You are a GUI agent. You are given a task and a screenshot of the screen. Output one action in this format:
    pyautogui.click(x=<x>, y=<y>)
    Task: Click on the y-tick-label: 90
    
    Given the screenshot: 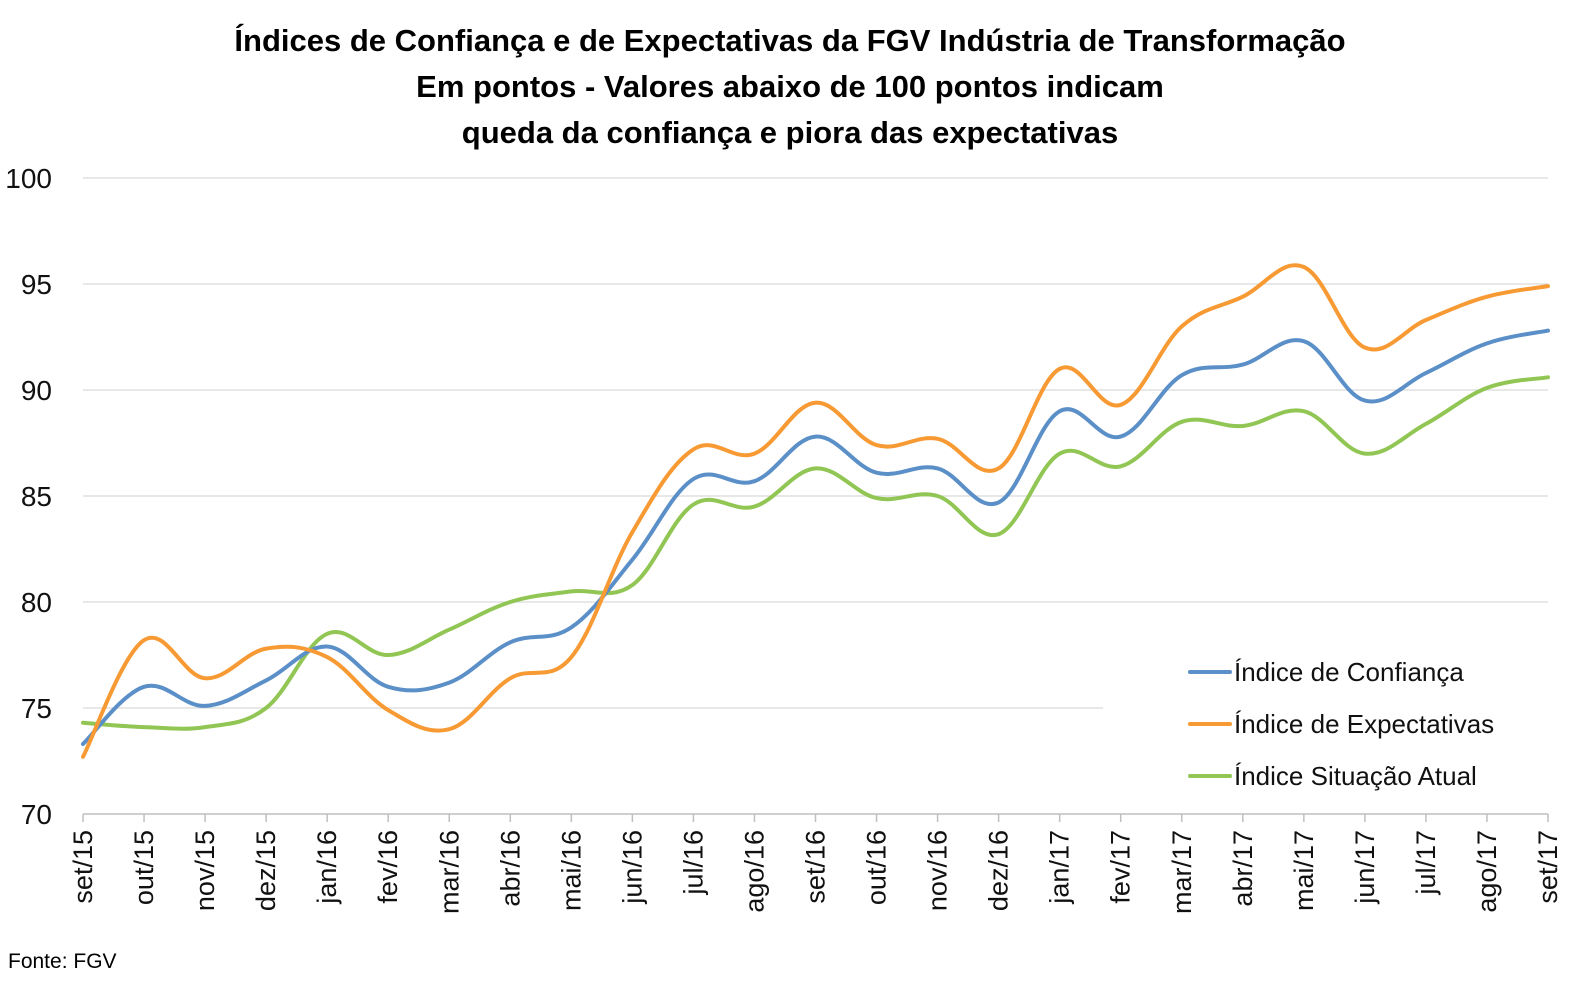 What is the action you would take?
    pyautogui.click(x=36, y=390)
    